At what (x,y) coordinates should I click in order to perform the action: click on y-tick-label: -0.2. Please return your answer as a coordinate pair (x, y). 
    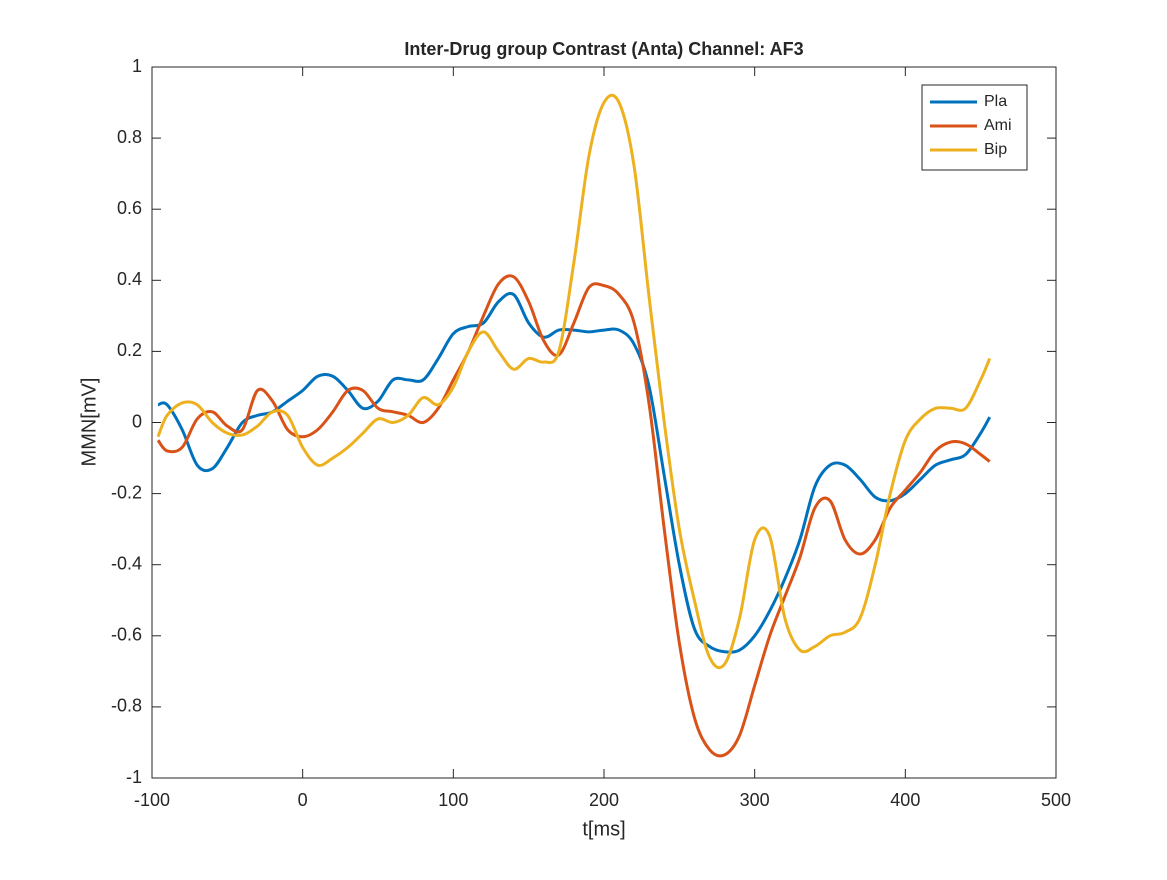
    Looking at the image, I should click on (126, 492).